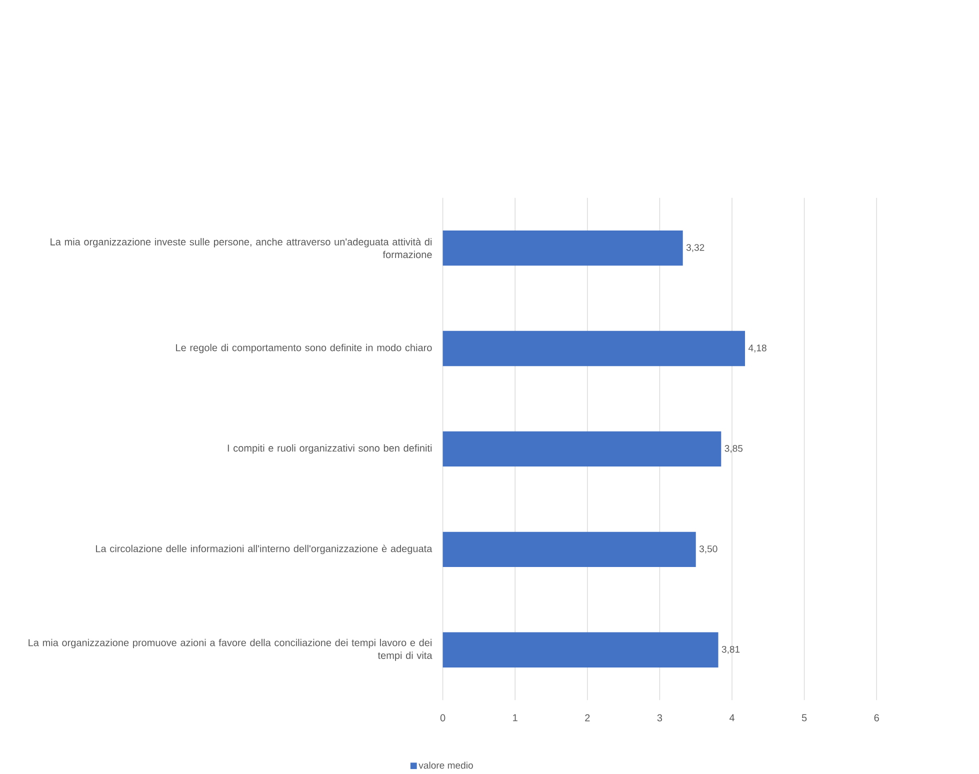 Image resolution: width=979 pixels, height=774 pixels. I want to click on y-tick-label: Le regole di comportamento sono definite in modo chiaro, so click(304, 349).